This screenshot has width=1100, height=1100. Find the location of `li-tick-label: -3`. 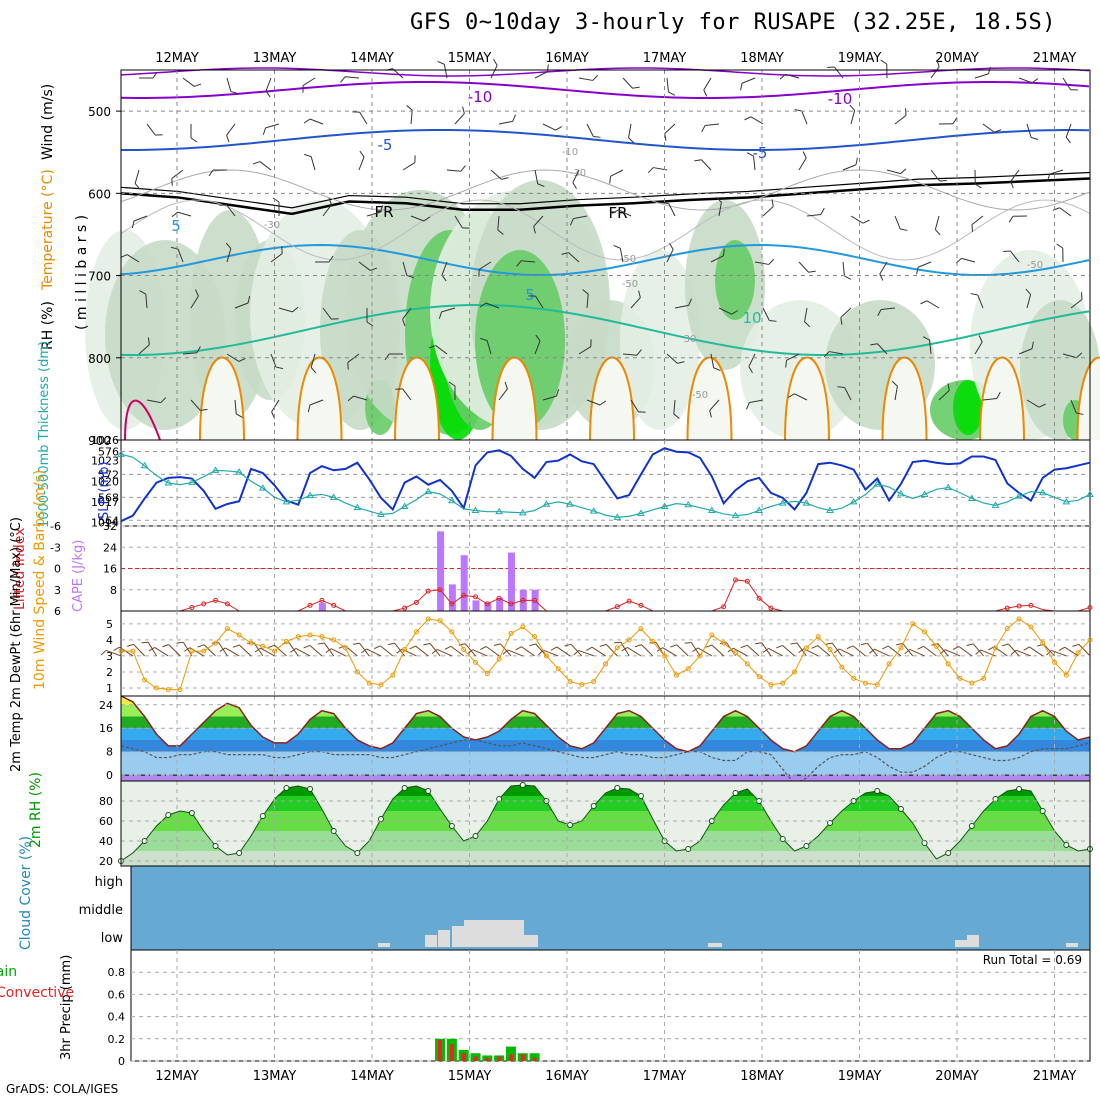

li-tick-label: -3 is located at coordinates (55, 547).